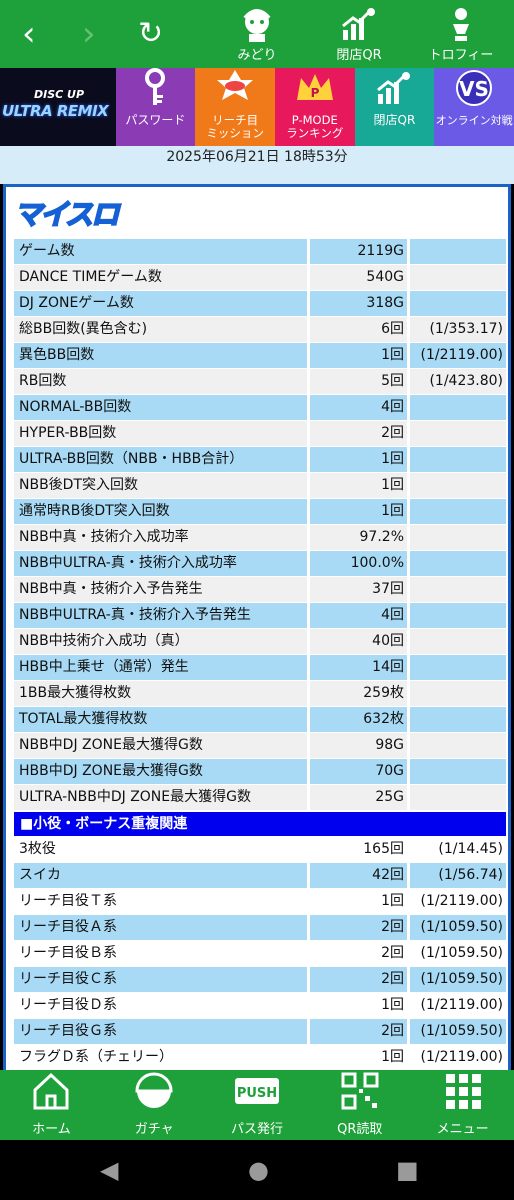 The height and width of the screenshot is (1200, 514). Describe the element at coordinates (160, 355) in the screenshot. I see `row-label: 異色BB回数` at that location.